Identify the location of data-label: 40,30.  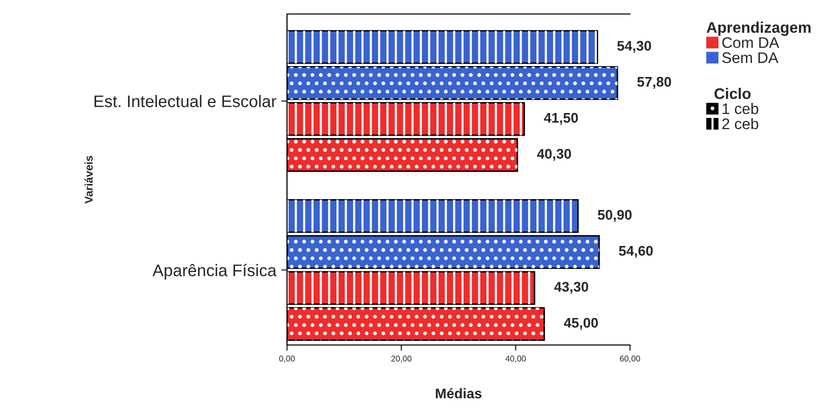
(554, 154).